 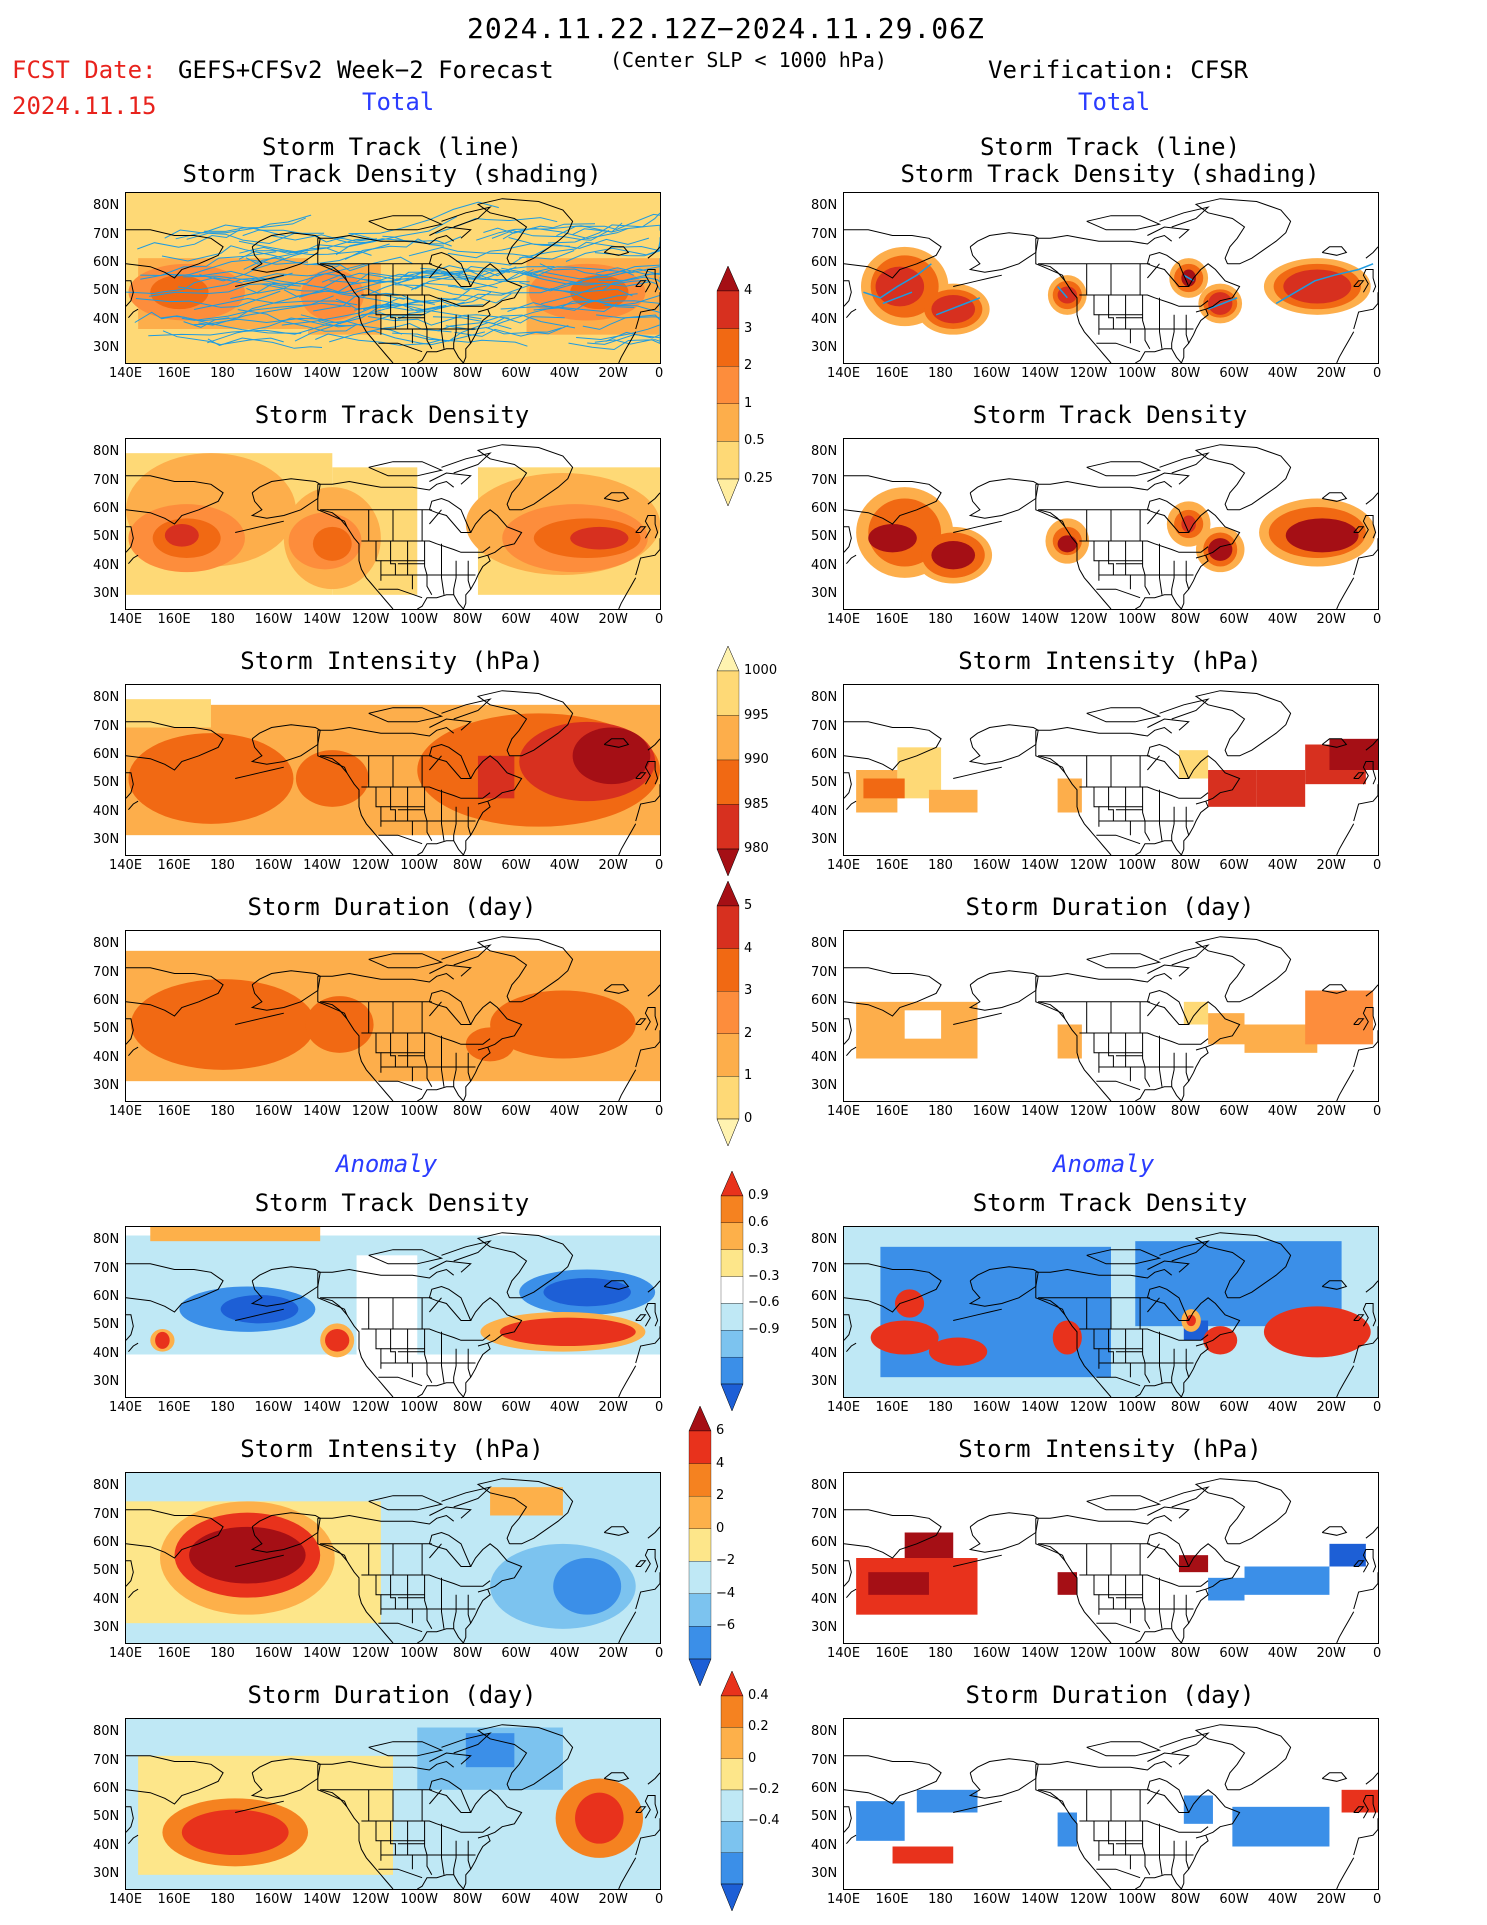 I want to click on map-panel-intensity-fcst, so click(x=393, y=770).